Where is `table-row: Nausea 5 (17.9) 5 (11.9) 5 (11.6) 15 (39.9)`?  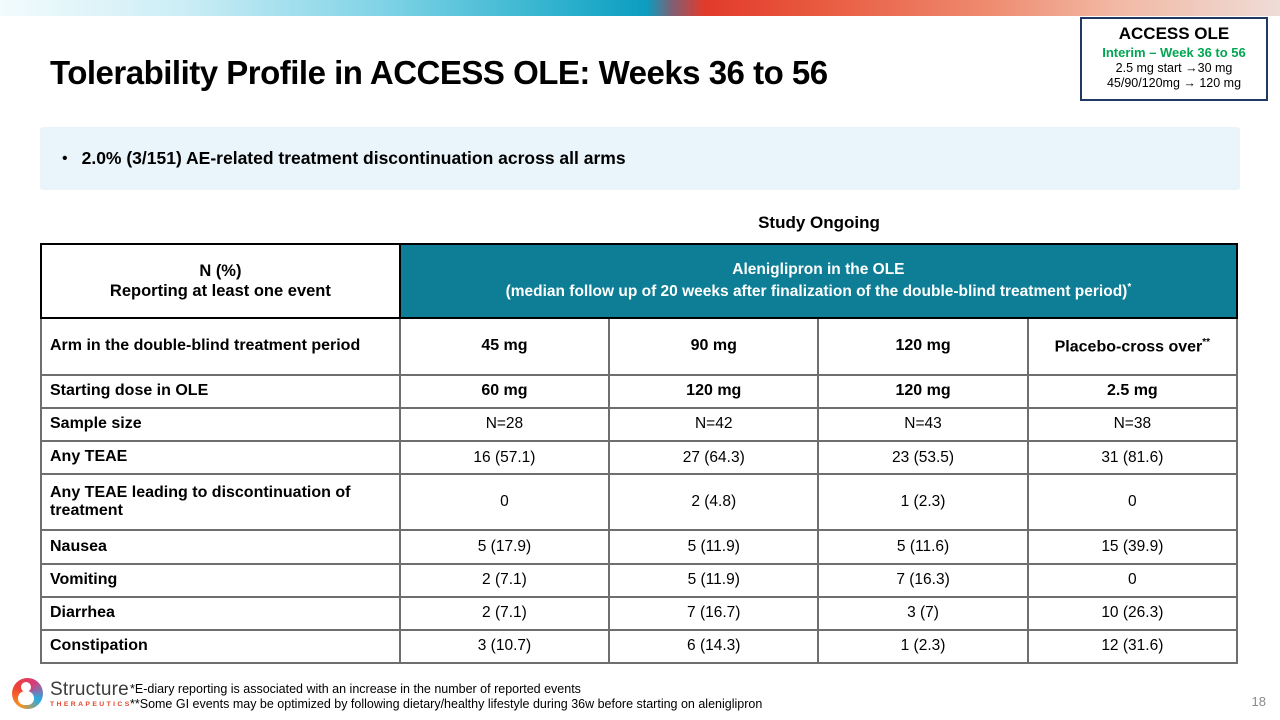 table-row: Nausea 5 (17.9) 5 (11.9) 5 (11.6) 15 (39.9) is located at coordinates (639, 547).